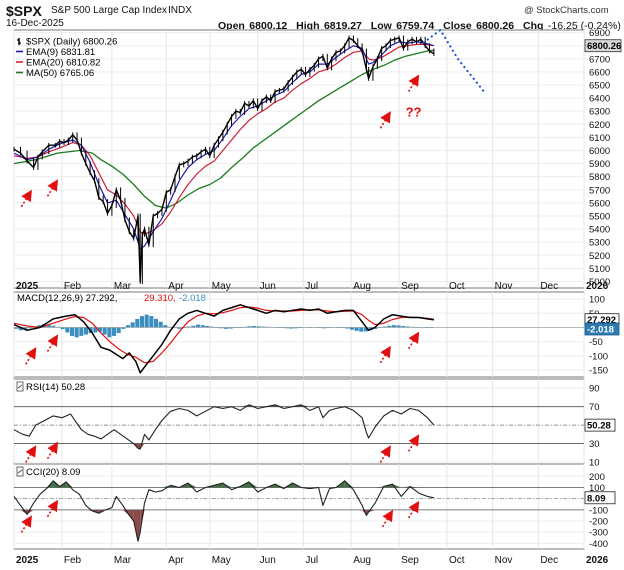 The width and height of the screenshot is (624, 570). Describe the element at coordinates (73, 560) in the screenshot. I see `bottom-x-tick-label: Feb` at that location.